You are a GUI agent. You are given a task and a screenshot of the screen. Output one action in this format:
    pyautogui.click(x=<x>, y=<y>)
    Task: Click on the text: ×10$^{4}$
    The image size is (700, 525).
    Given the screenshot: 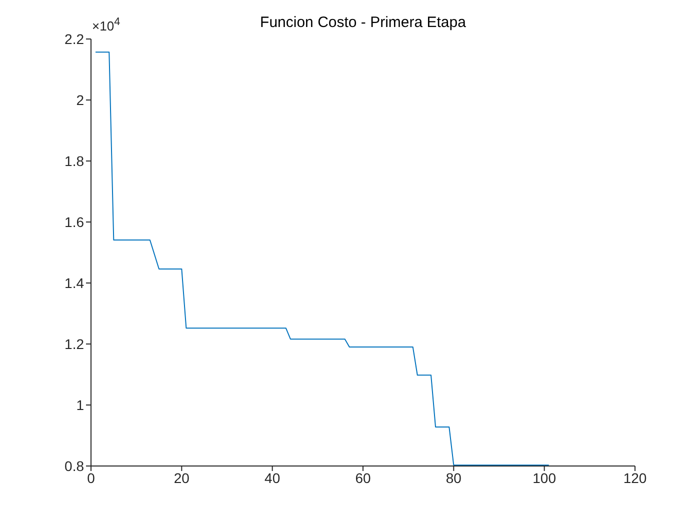 What is the action you would take?
    pyautogui.click(x=106, y=25)
    